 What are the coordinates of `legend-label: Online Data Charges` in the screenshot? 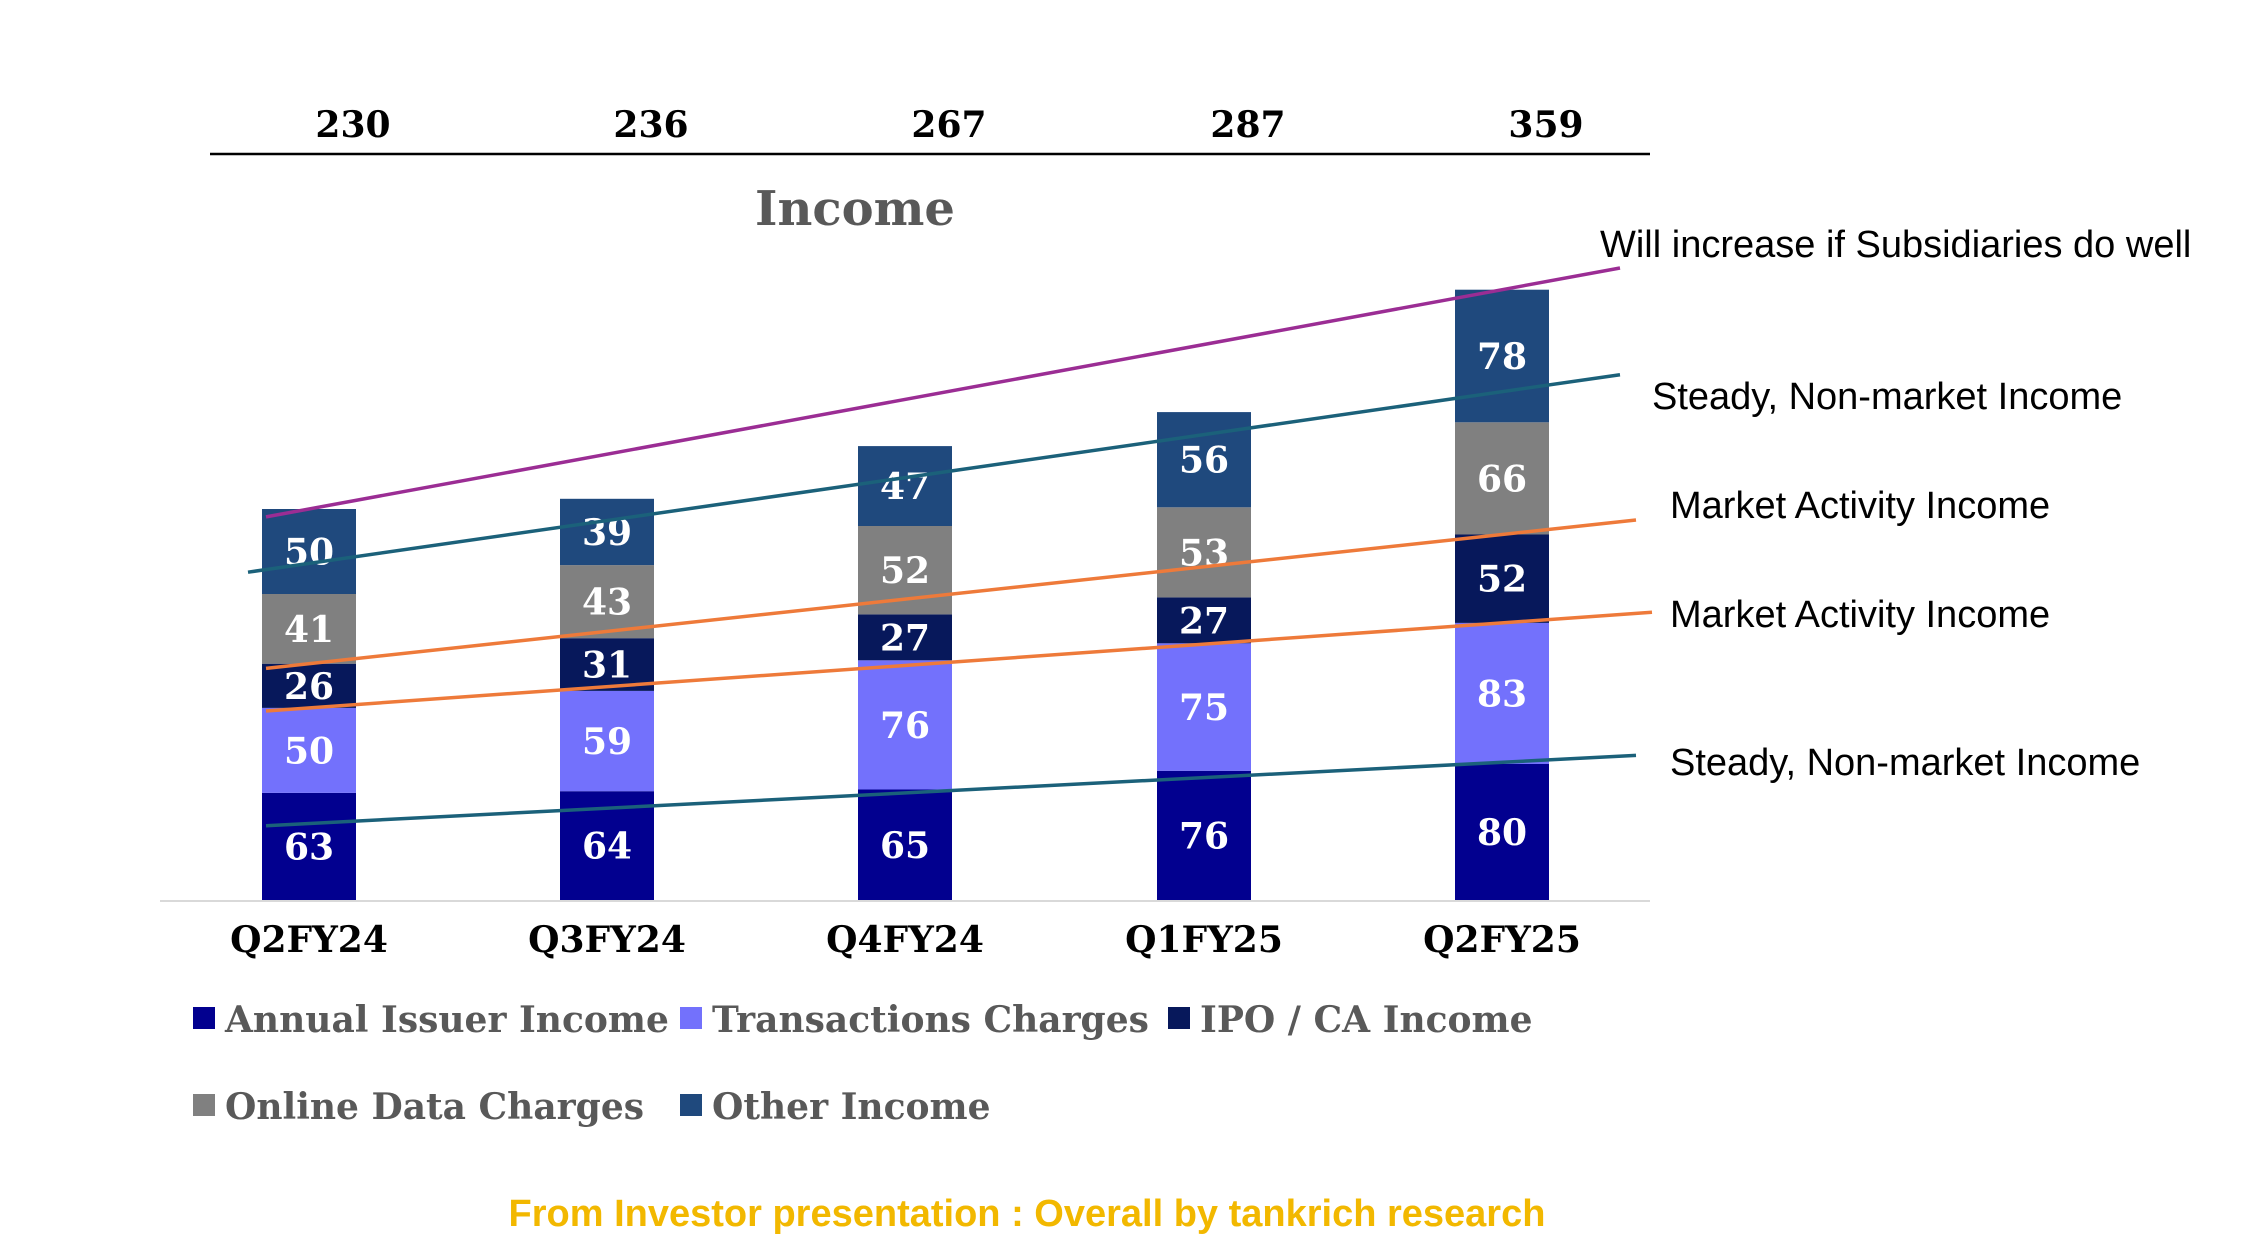 It's located at (434, 1107).